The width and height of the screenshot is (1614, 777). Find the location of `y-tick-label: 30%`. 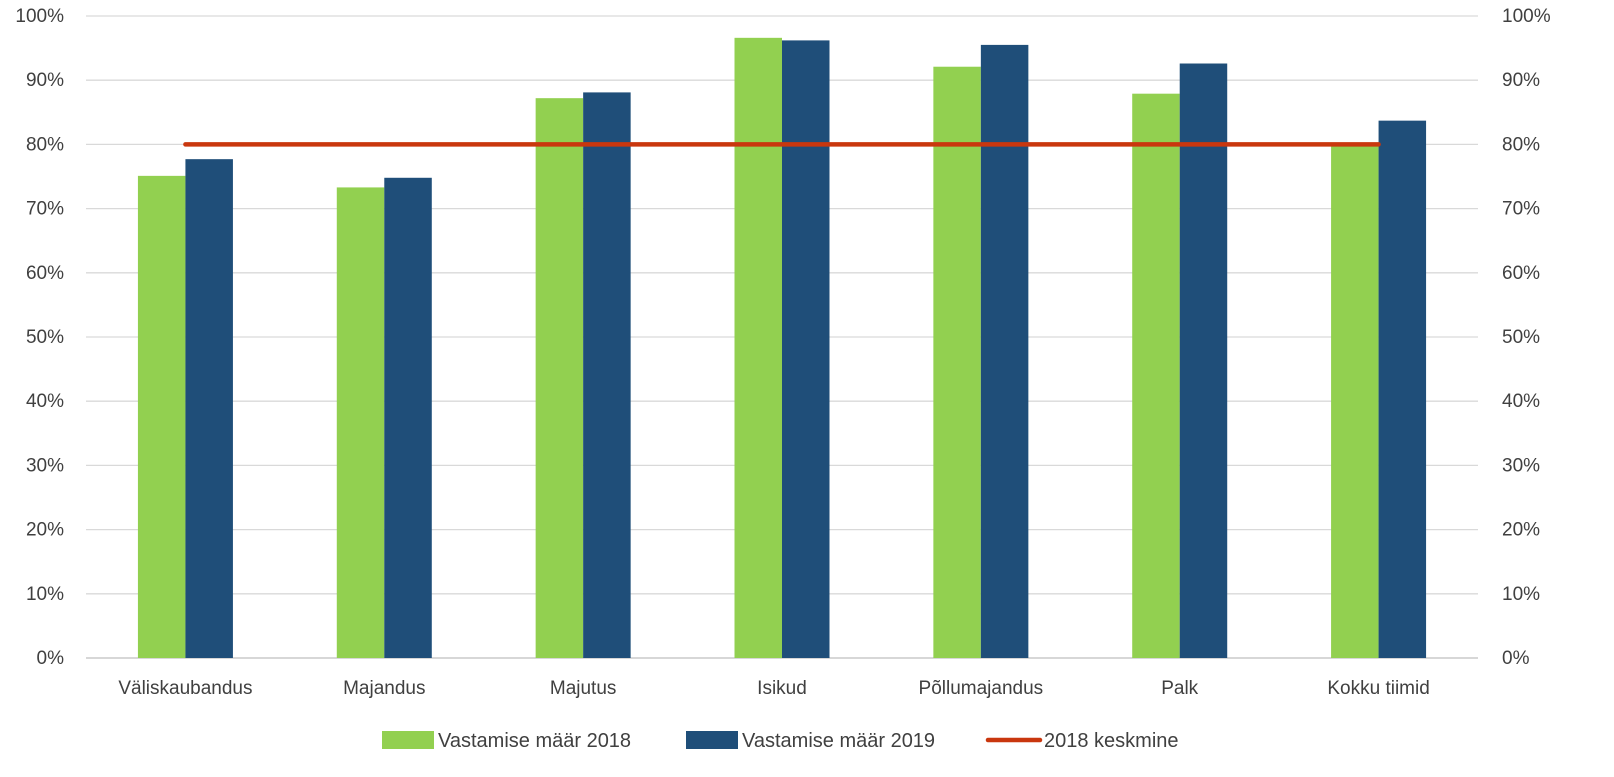

y-tick-label: 30% is located at coordinates (45, 465).